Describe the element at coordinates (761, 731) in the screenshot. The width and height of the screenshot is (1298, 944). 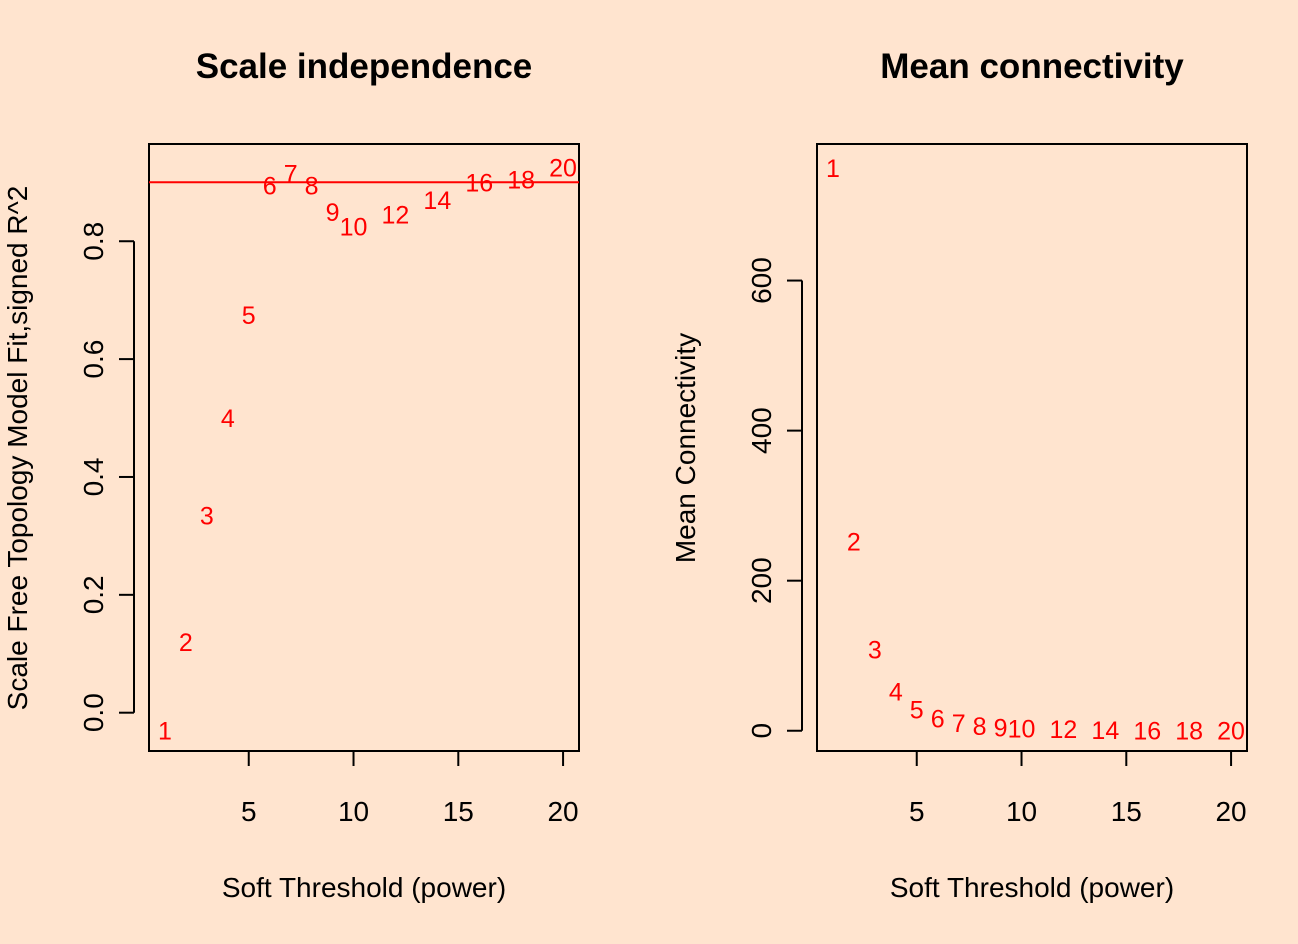
I see `y-tick-label: 0` at that location.